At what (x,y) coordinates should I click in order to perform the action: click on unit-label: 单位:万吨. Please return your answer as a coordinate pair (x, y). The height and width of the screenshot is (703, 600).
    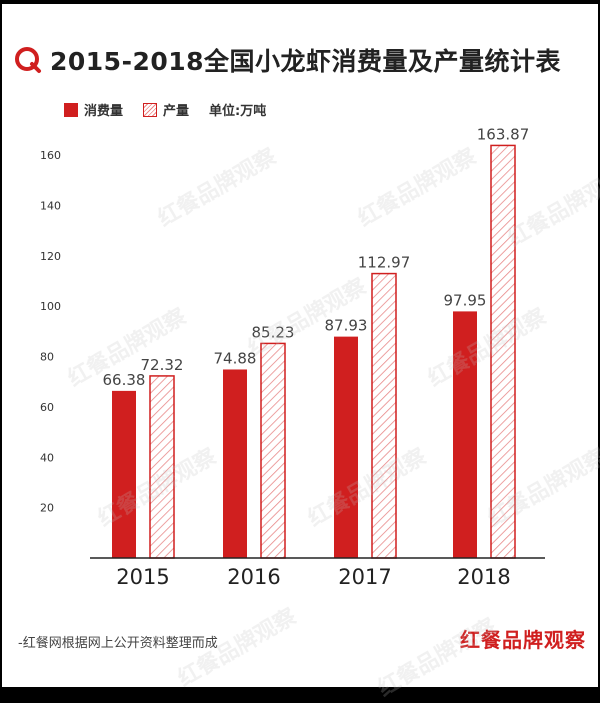
    Looking at the image, I should click on (238, 111).